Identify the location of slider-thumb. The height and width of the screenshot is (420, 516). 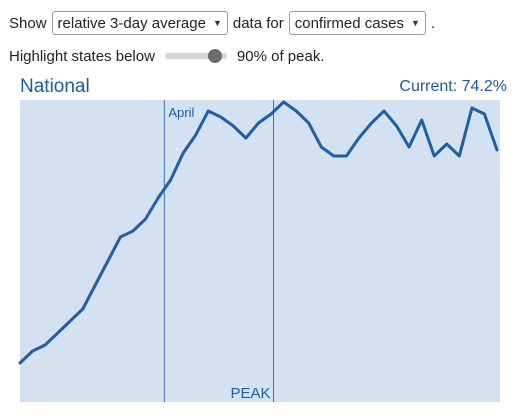
(215, 56).